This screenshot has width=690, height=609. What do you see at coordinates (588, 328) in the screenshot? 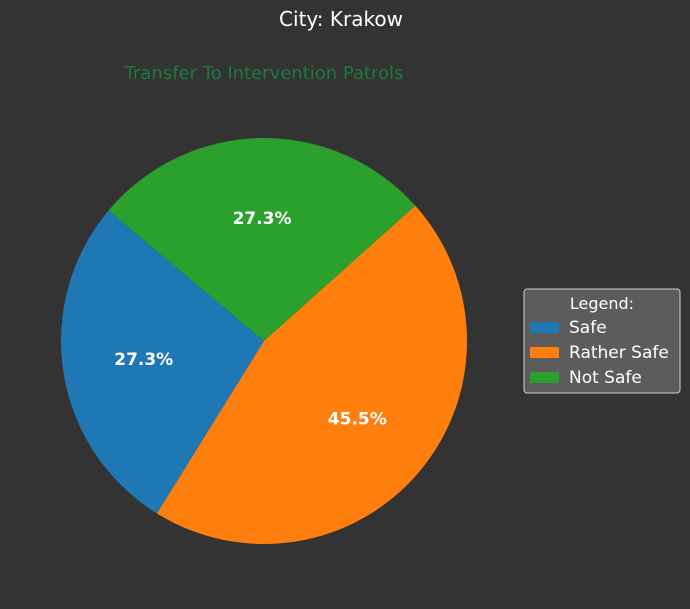
I see `legend-label-safe: Safe` at bounding box center [588, 328].